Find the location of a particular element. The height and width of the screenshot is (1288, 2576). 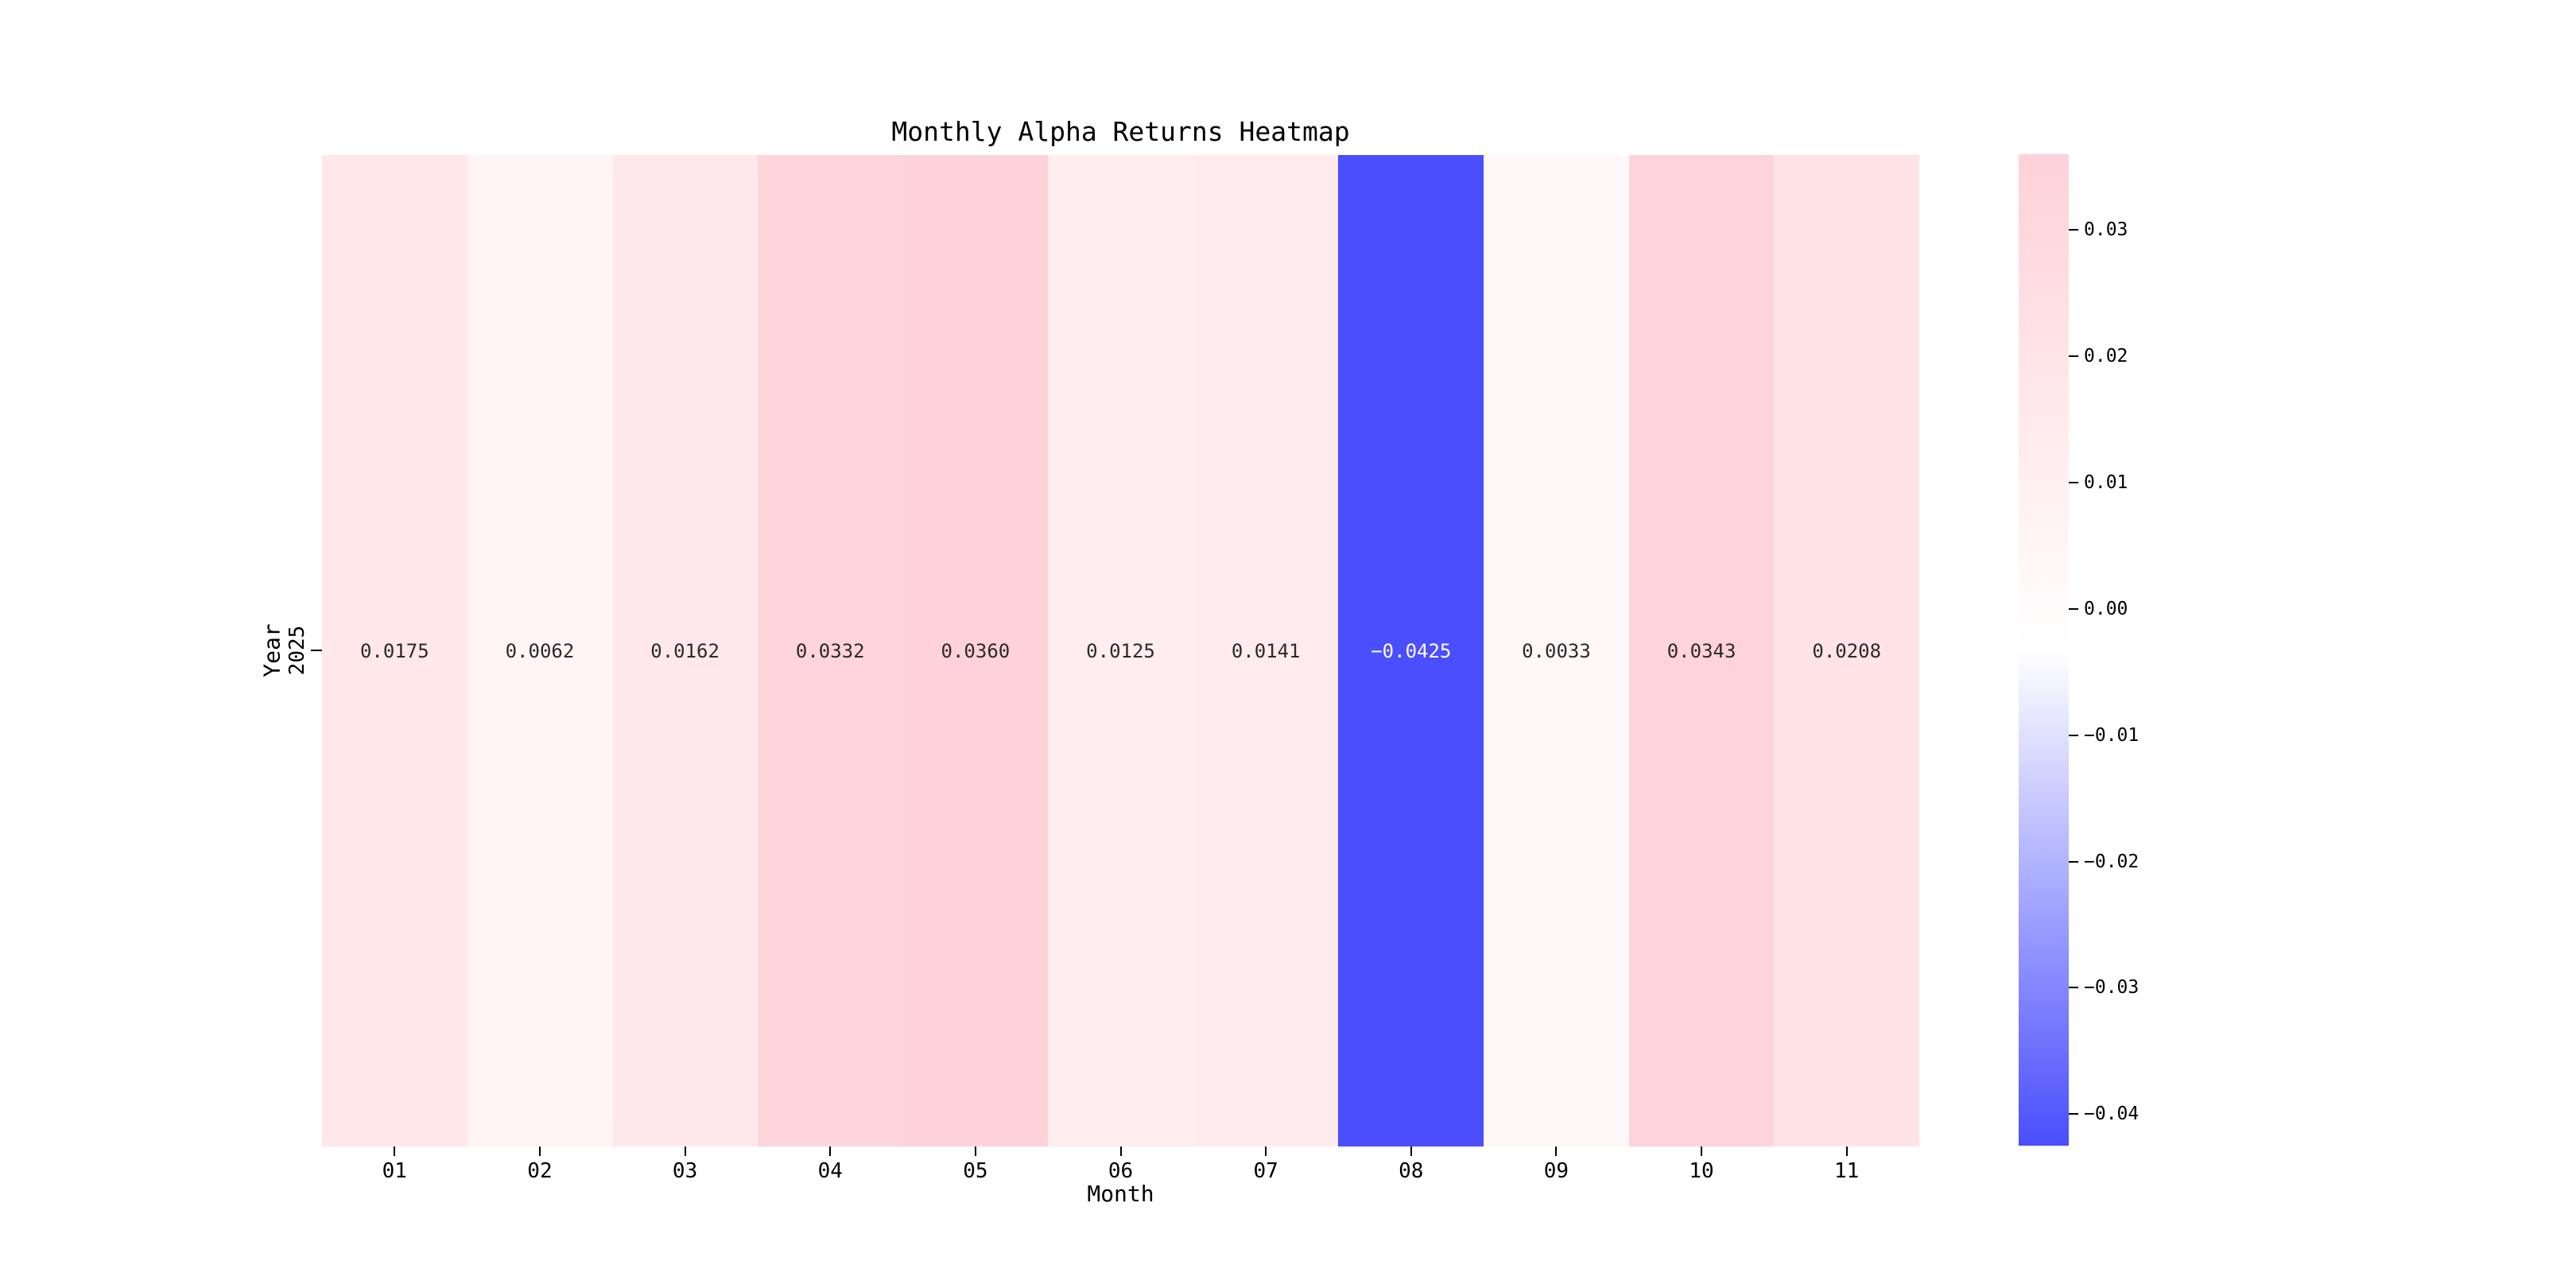

x-tick-label-07: 07 is located at coordinates (1265, 1171).